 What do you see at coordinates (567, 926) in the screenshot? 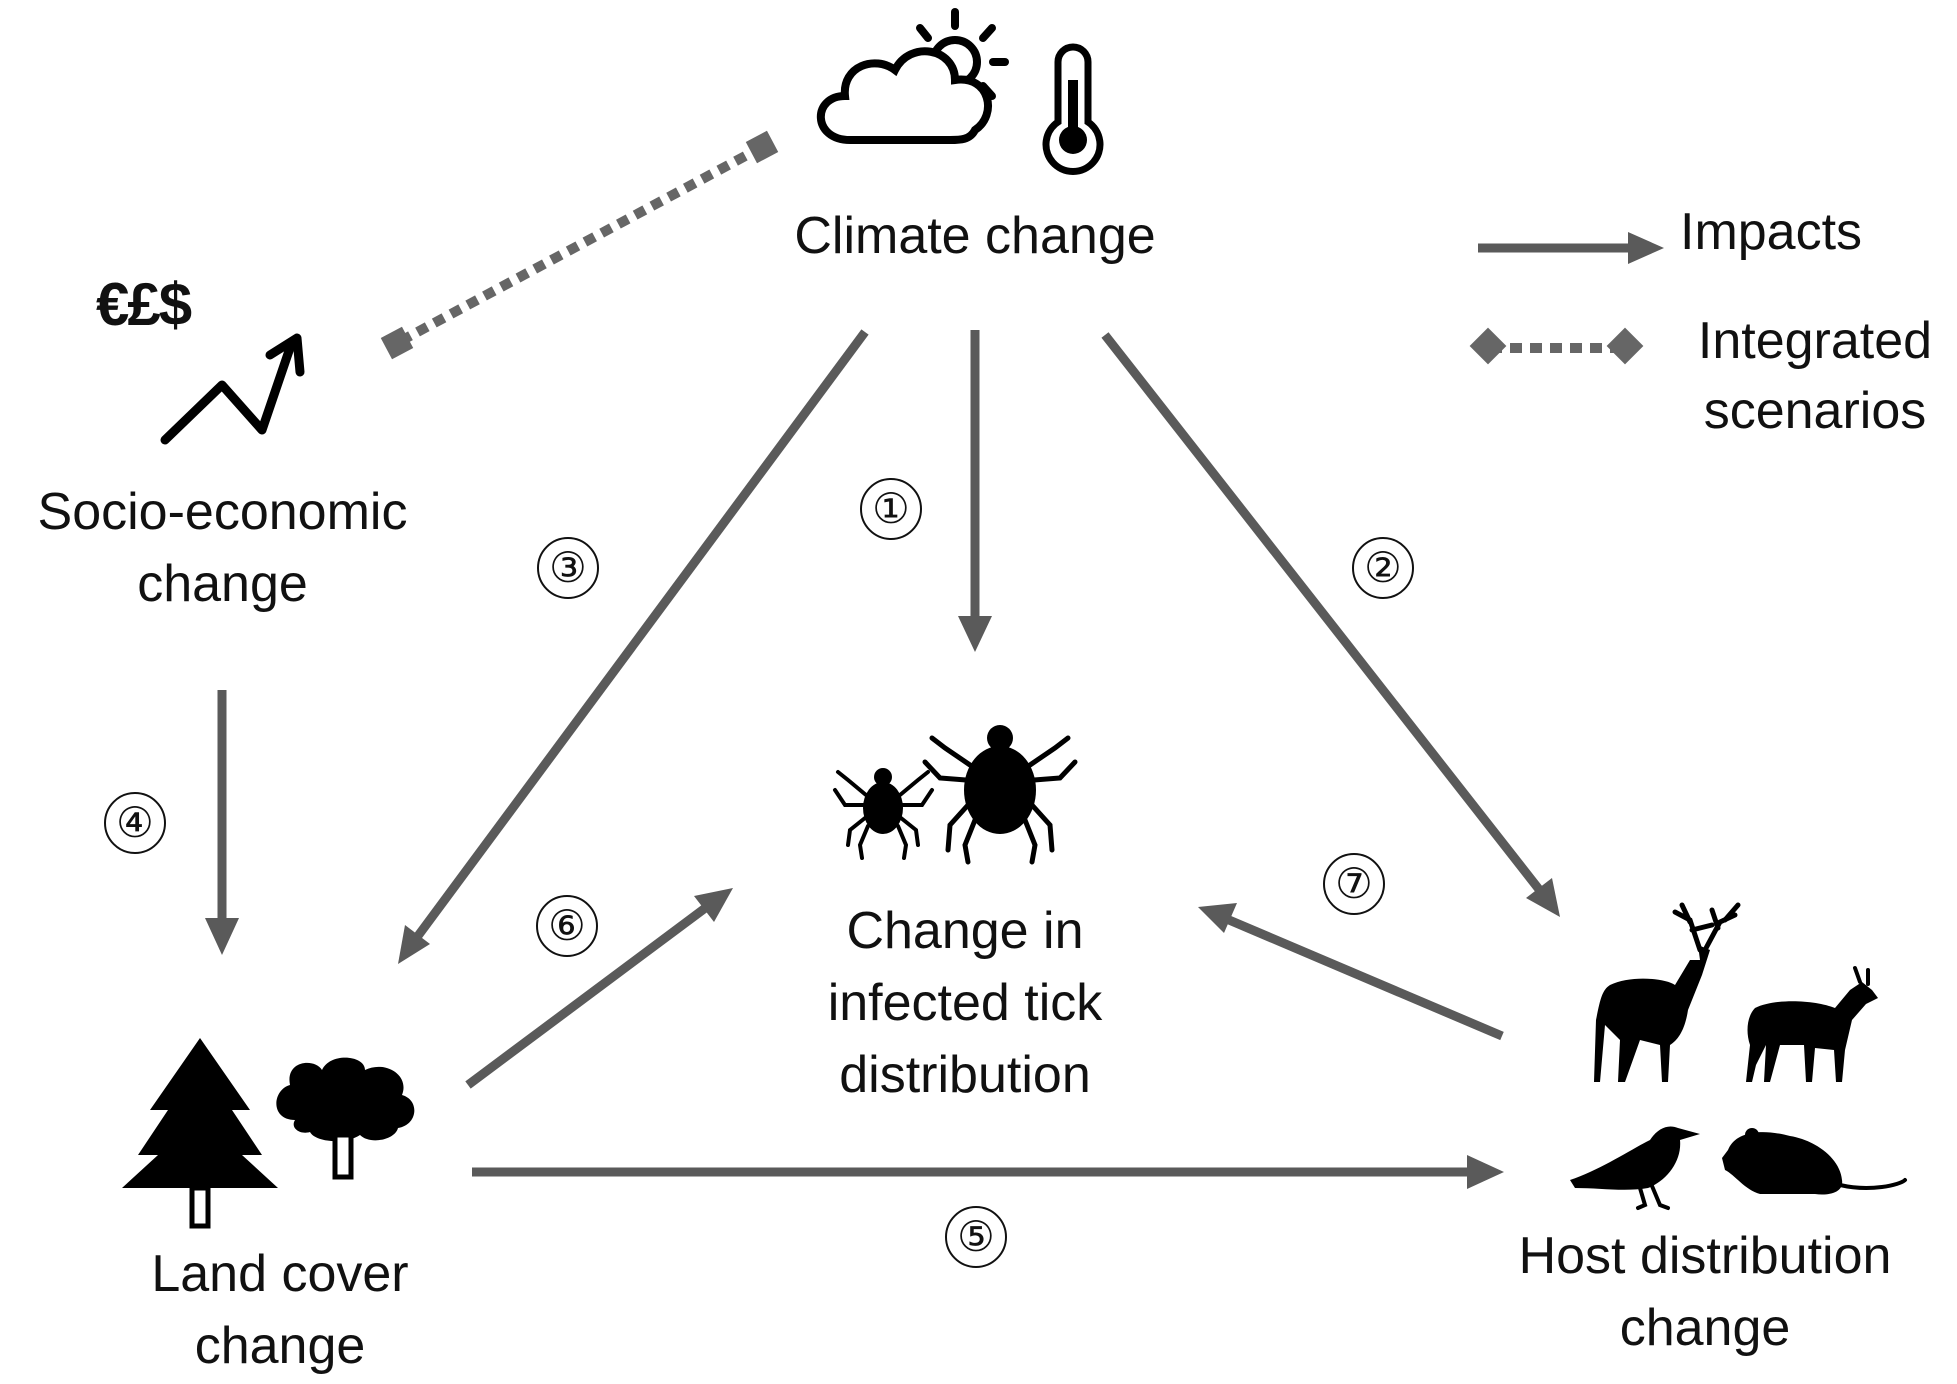
I see `edge-number-6: ⑥` at bounding box center [567, 926].